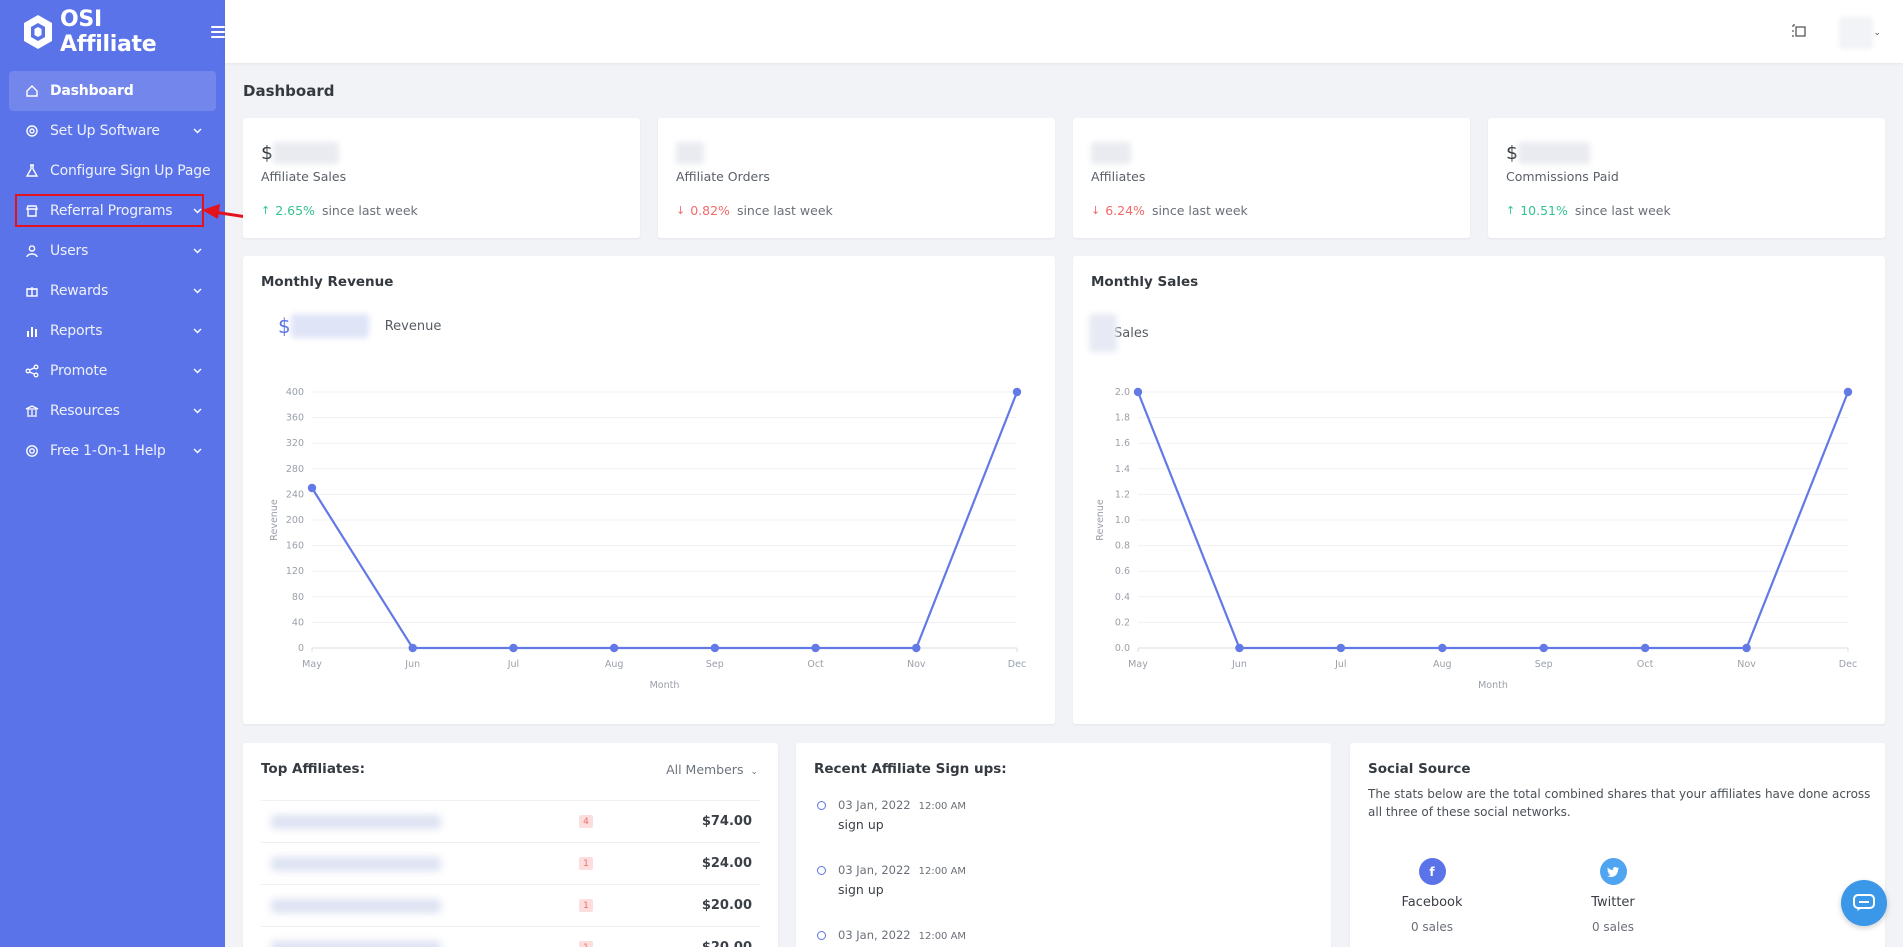 The width and height of the screenshot is (1903, 947). I want to click on sidebar-item-resources: Resources, so click(112, 411).